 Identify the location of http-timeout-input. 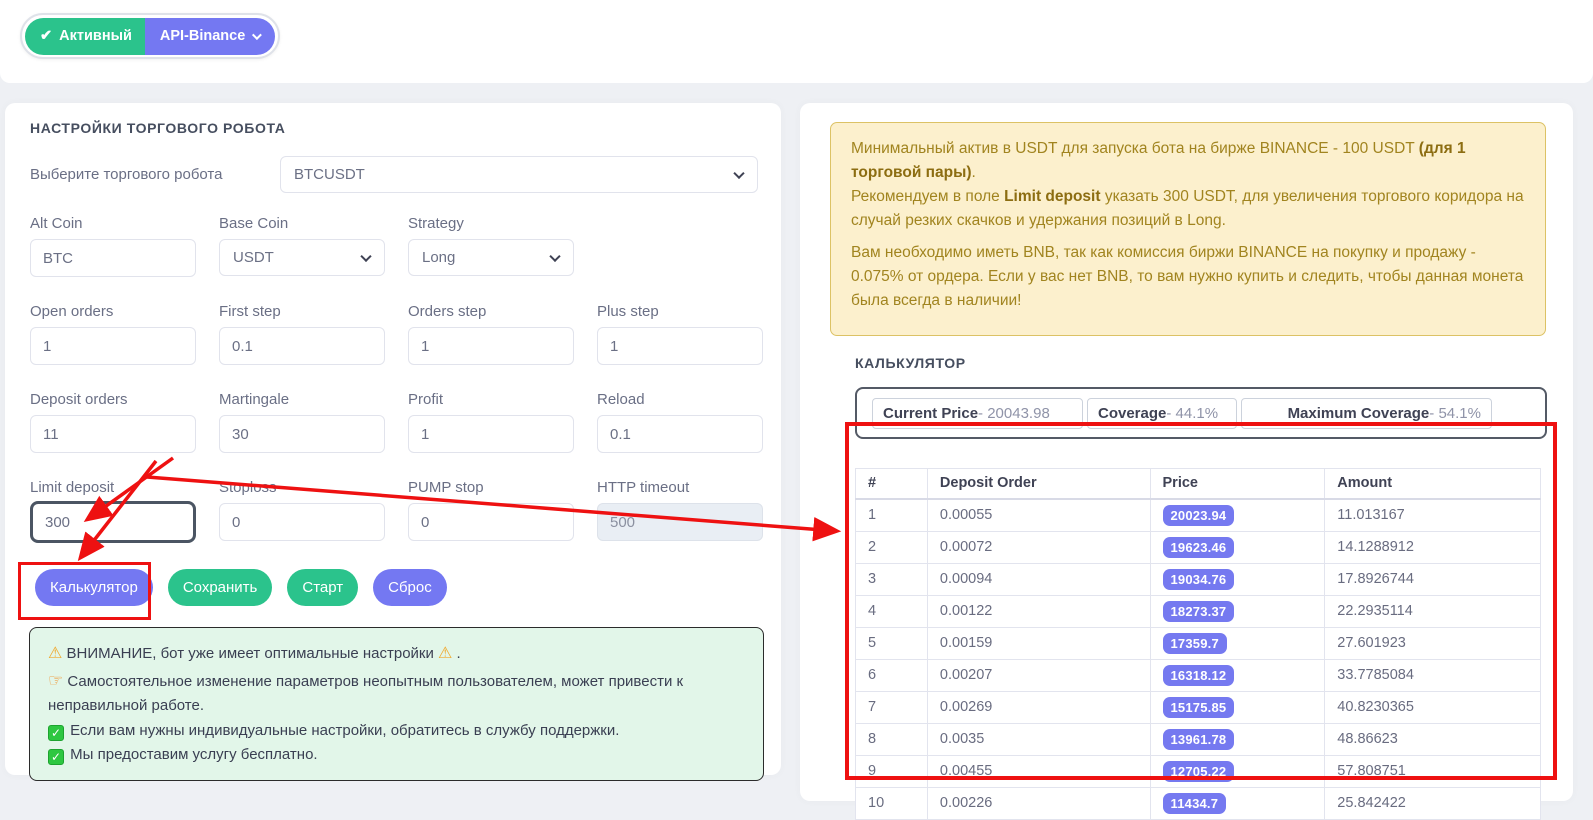
(680, 522).